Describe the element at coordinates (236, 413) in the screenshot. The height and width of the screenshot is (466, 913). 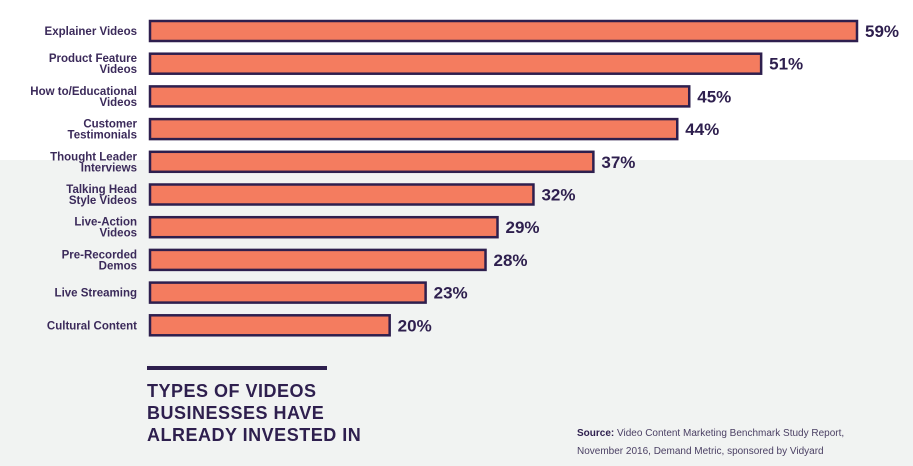
I see `title-line-2: BUSINESSES HAVE` at that location.